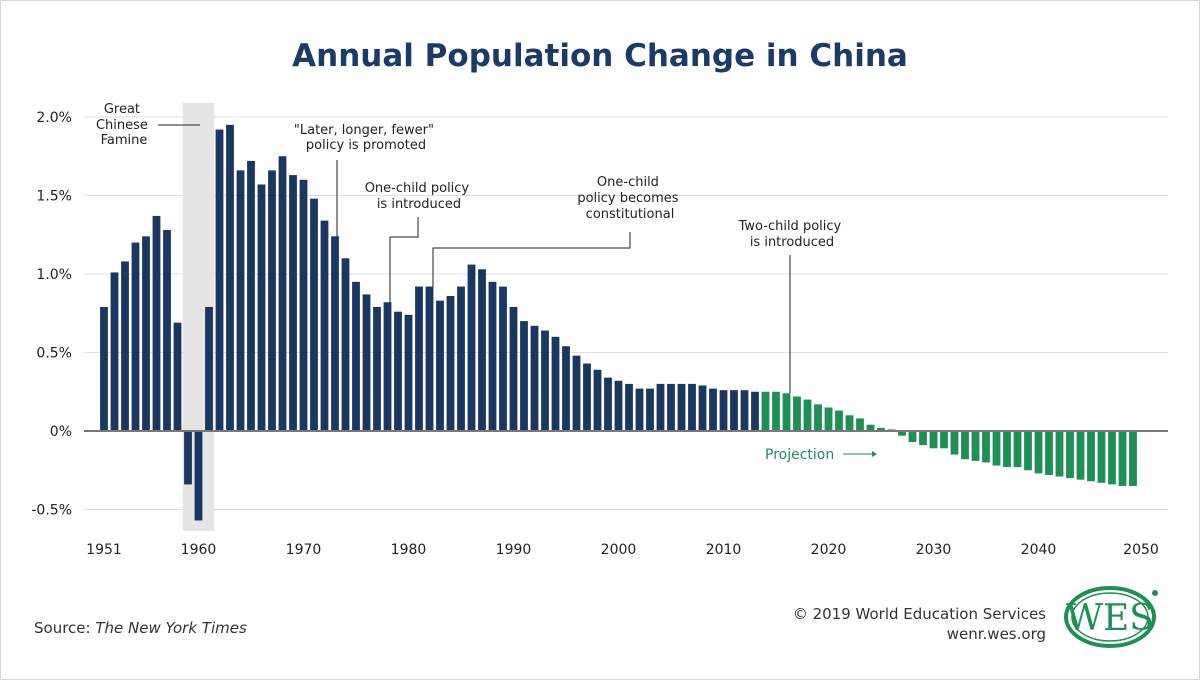  I want to click on bar-1996, so click(576, 393).